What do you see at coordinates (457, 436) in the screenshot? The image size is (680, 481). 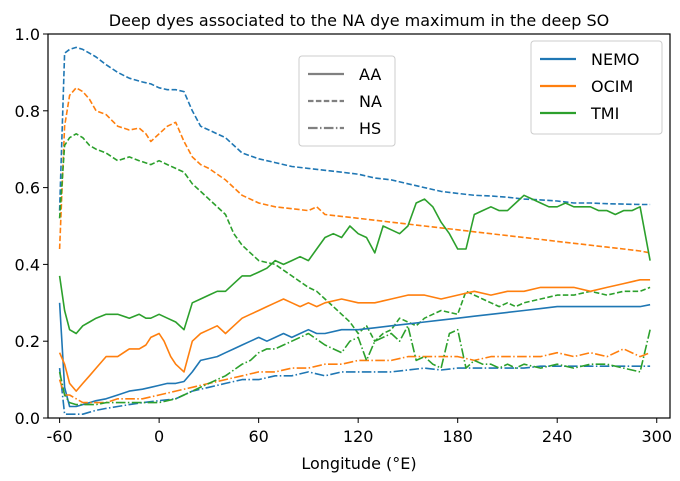 I see `x-tick-label: 180` at bounding box center [457, 436].